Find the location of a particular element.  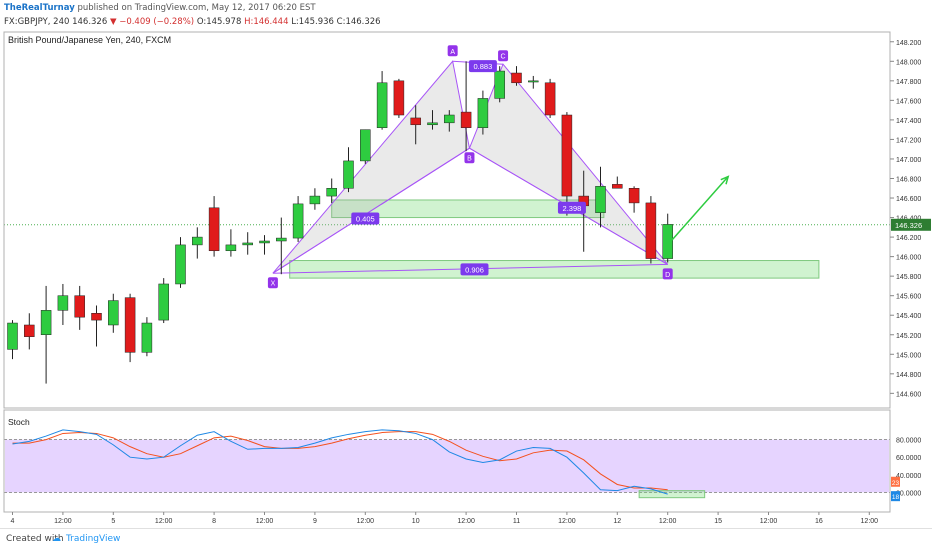

x-tick-label: 4 is located at coordinates (13, 521).